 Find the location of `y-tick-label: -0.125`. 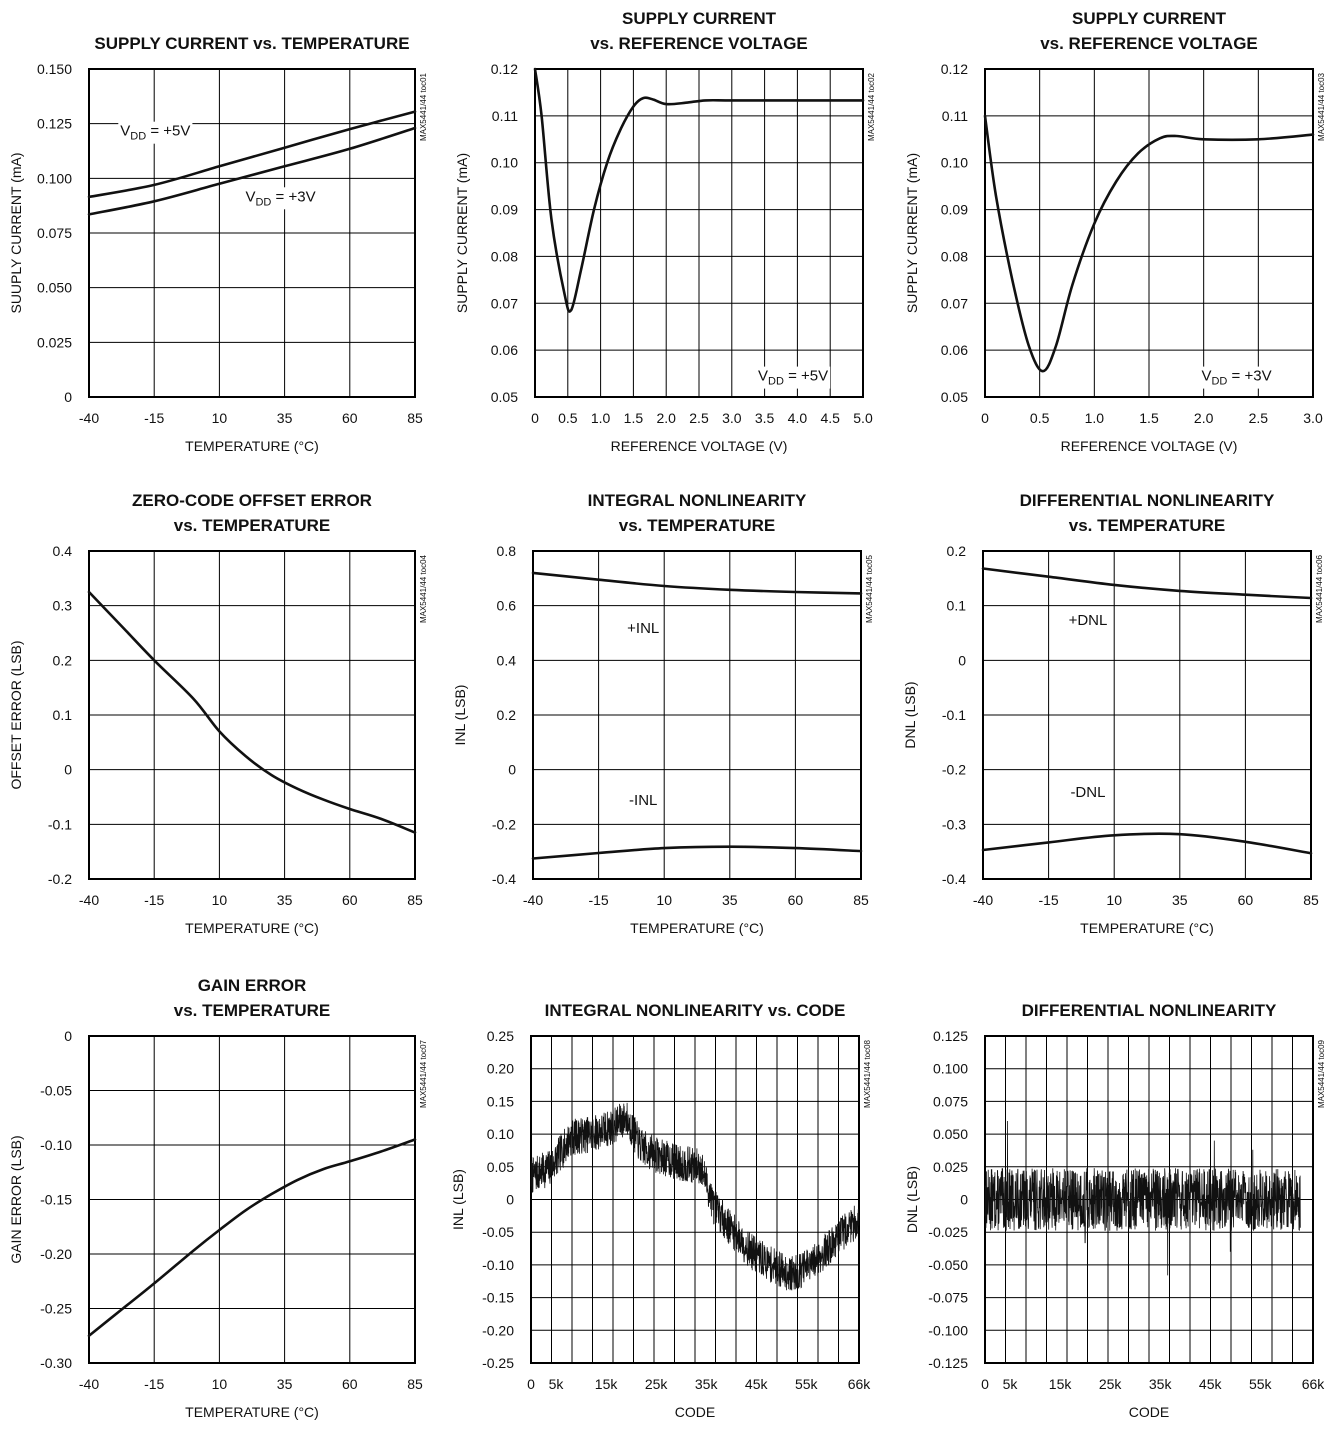

y-tick-label: -0.125 is located at coordinates (948, 1363).